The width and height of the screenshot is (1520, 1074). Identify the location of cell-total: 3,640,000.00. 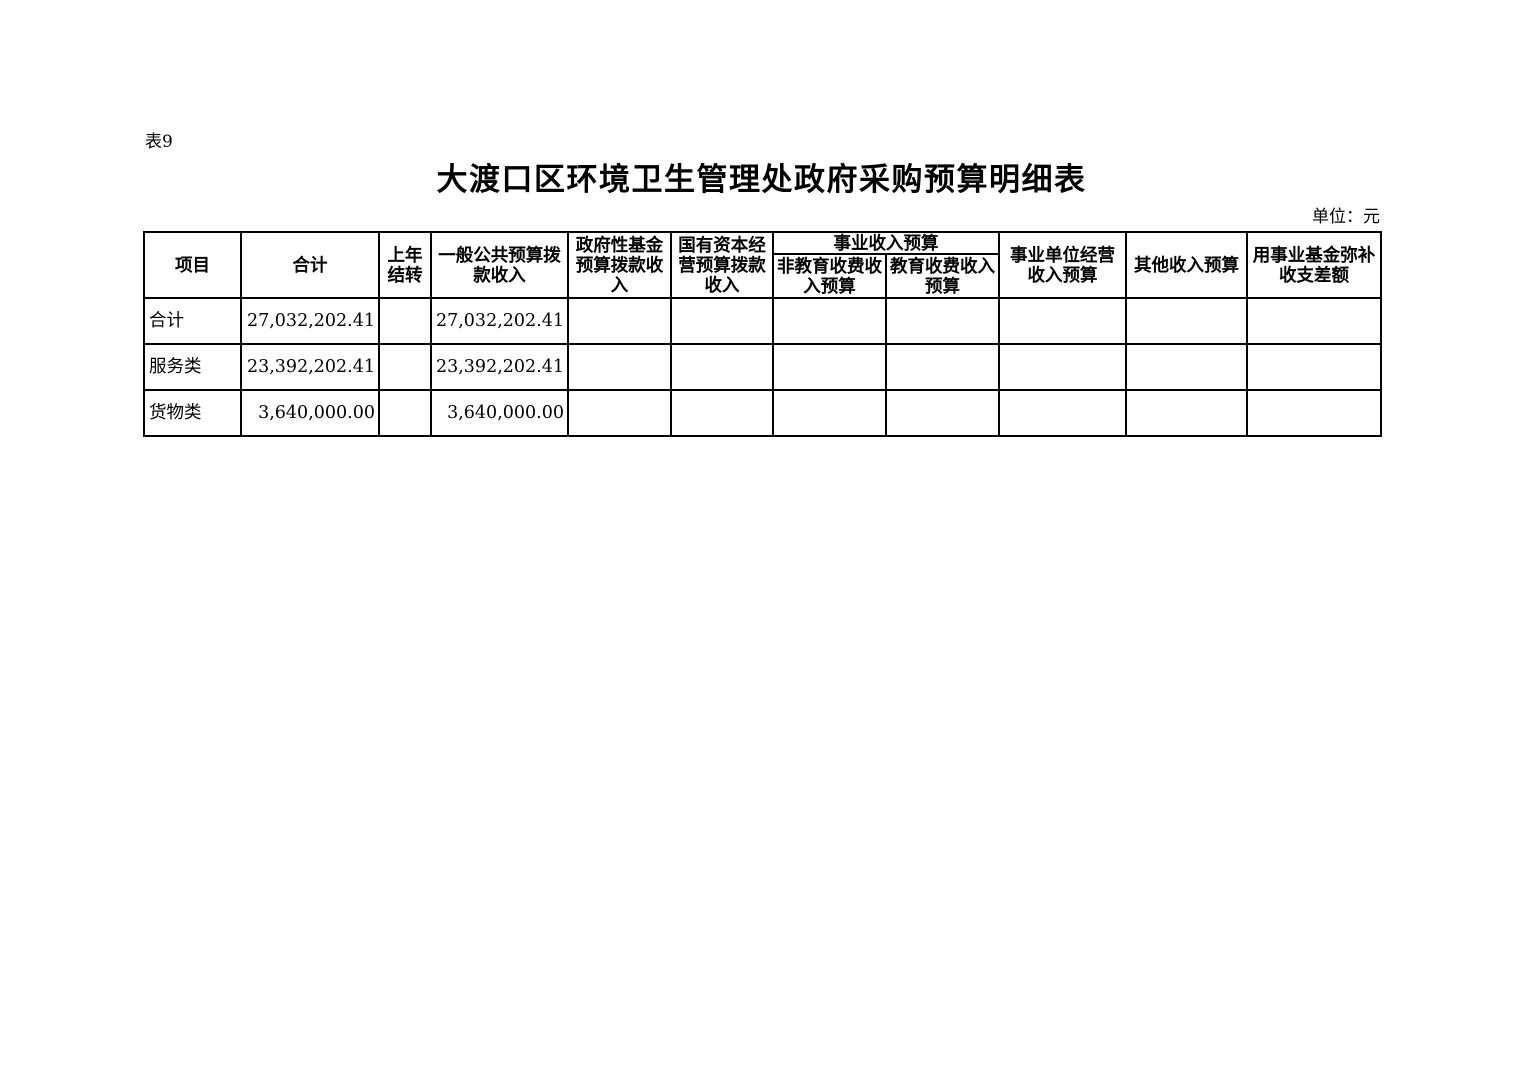
(310, 413).